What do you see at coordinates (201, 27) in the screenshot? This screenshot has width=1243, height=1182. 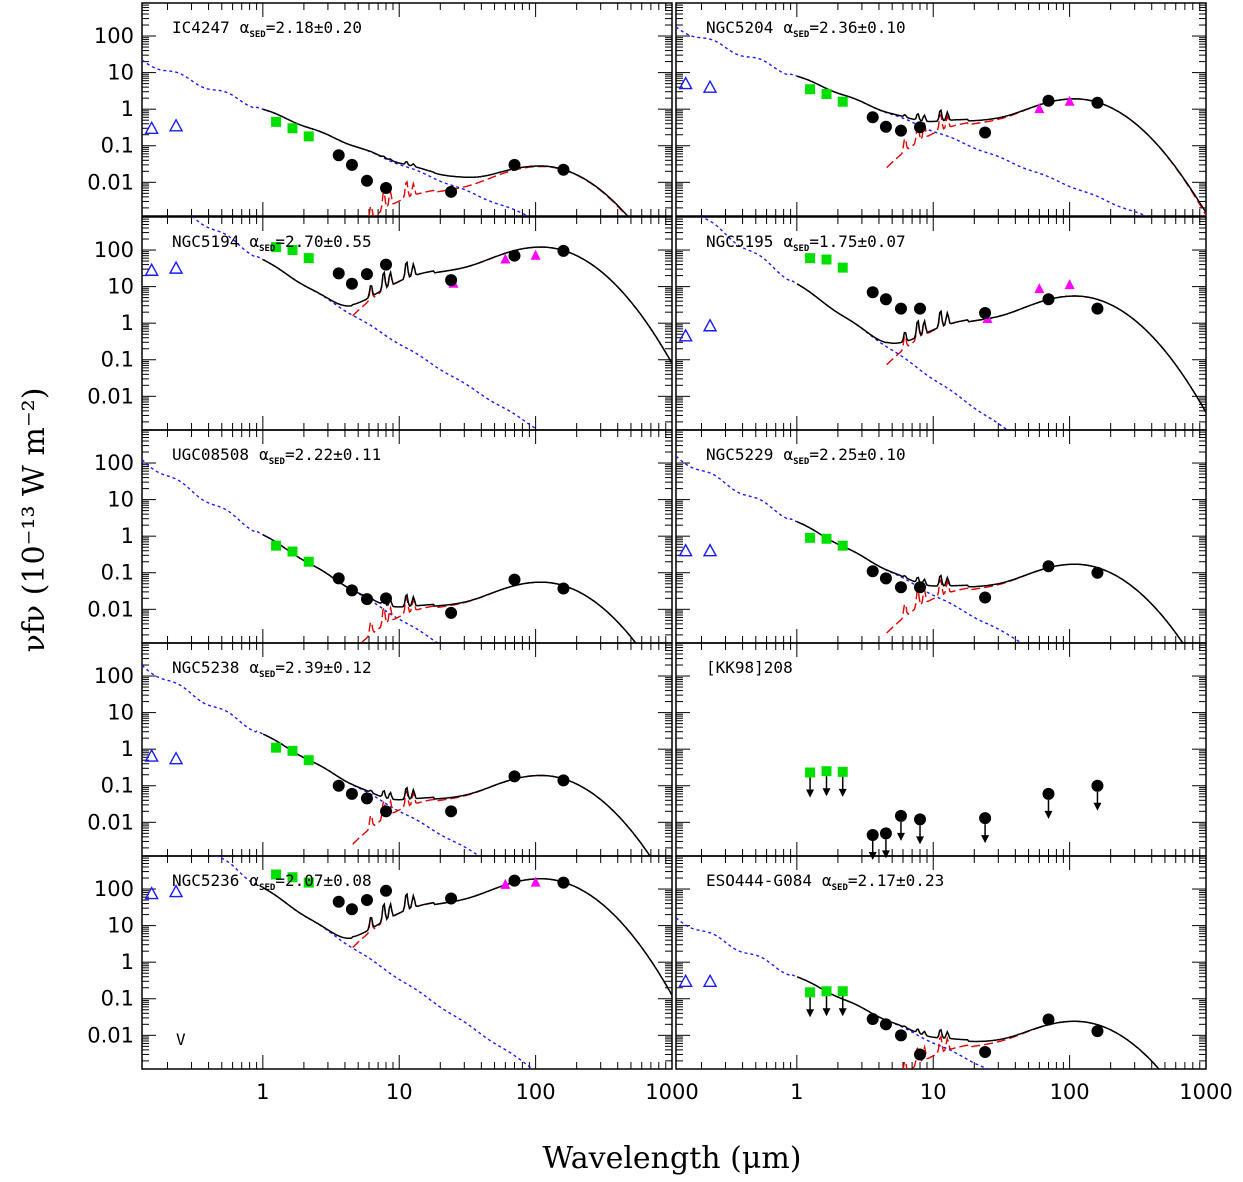 I see `galaxy-name: IC4247` at bounding box center [201, 27].